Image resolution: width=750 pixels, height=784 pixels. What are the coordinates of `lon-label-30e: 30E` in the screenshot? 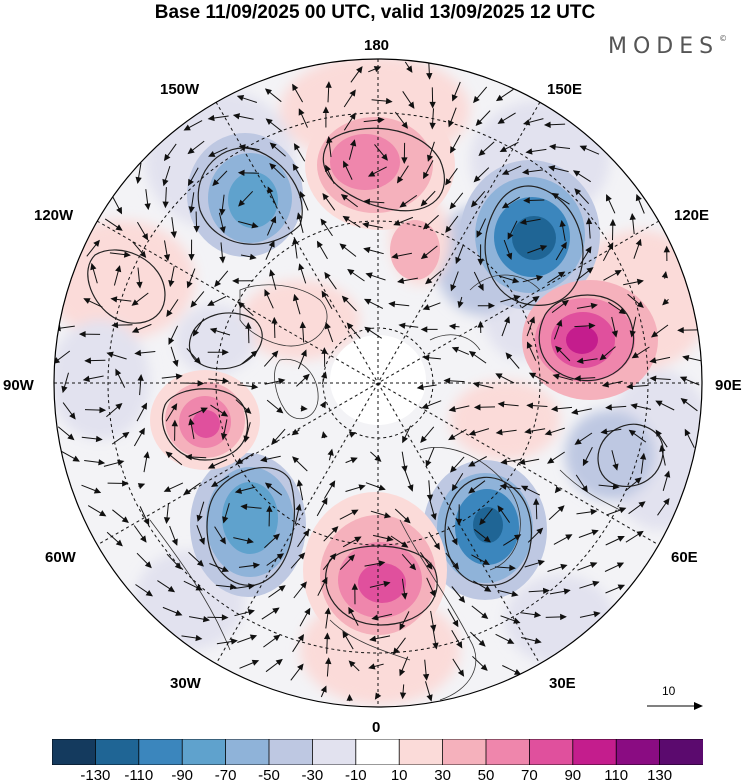 It's located at (562, 683).